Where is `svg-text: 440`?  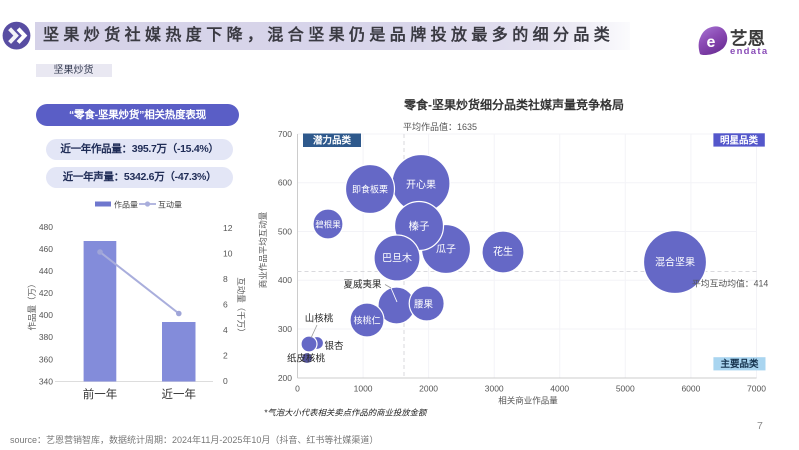 svg-text: 440 is located at coordinates (46, 271).